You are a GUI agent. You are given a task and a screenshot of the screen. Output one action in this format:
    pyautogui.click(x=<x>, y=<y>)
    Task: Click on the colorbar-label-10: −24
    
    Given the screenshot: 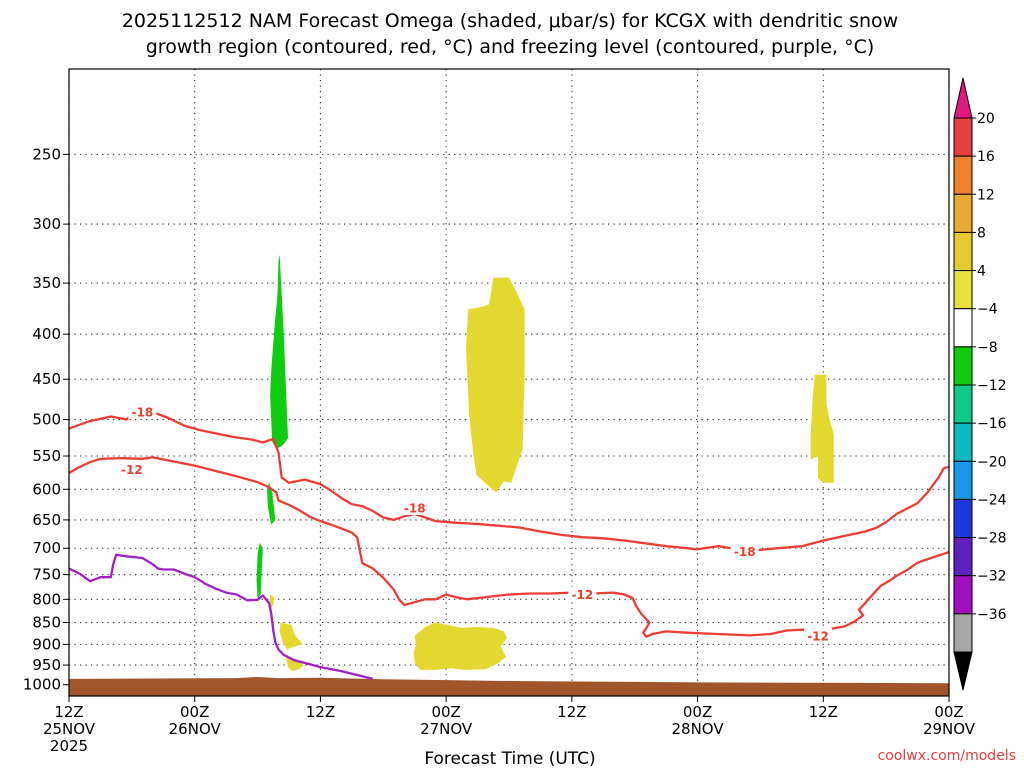 What is the action you would take?
    pyautogui.click(x=992, y=500)
    